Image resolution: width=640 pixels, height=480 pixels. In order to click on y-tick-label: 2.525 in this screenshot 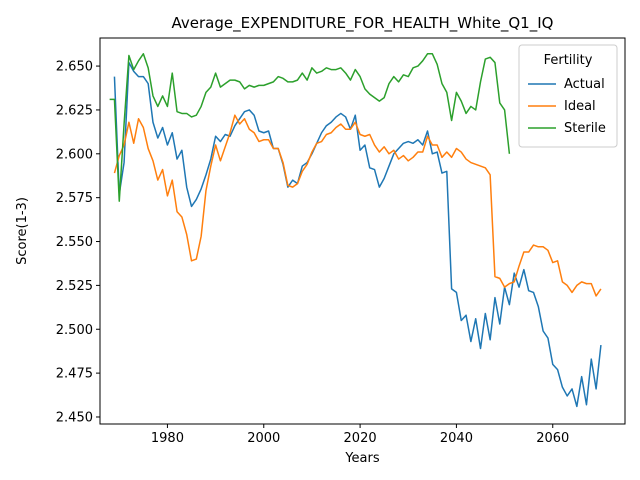, I will do `click(74, 286)`.